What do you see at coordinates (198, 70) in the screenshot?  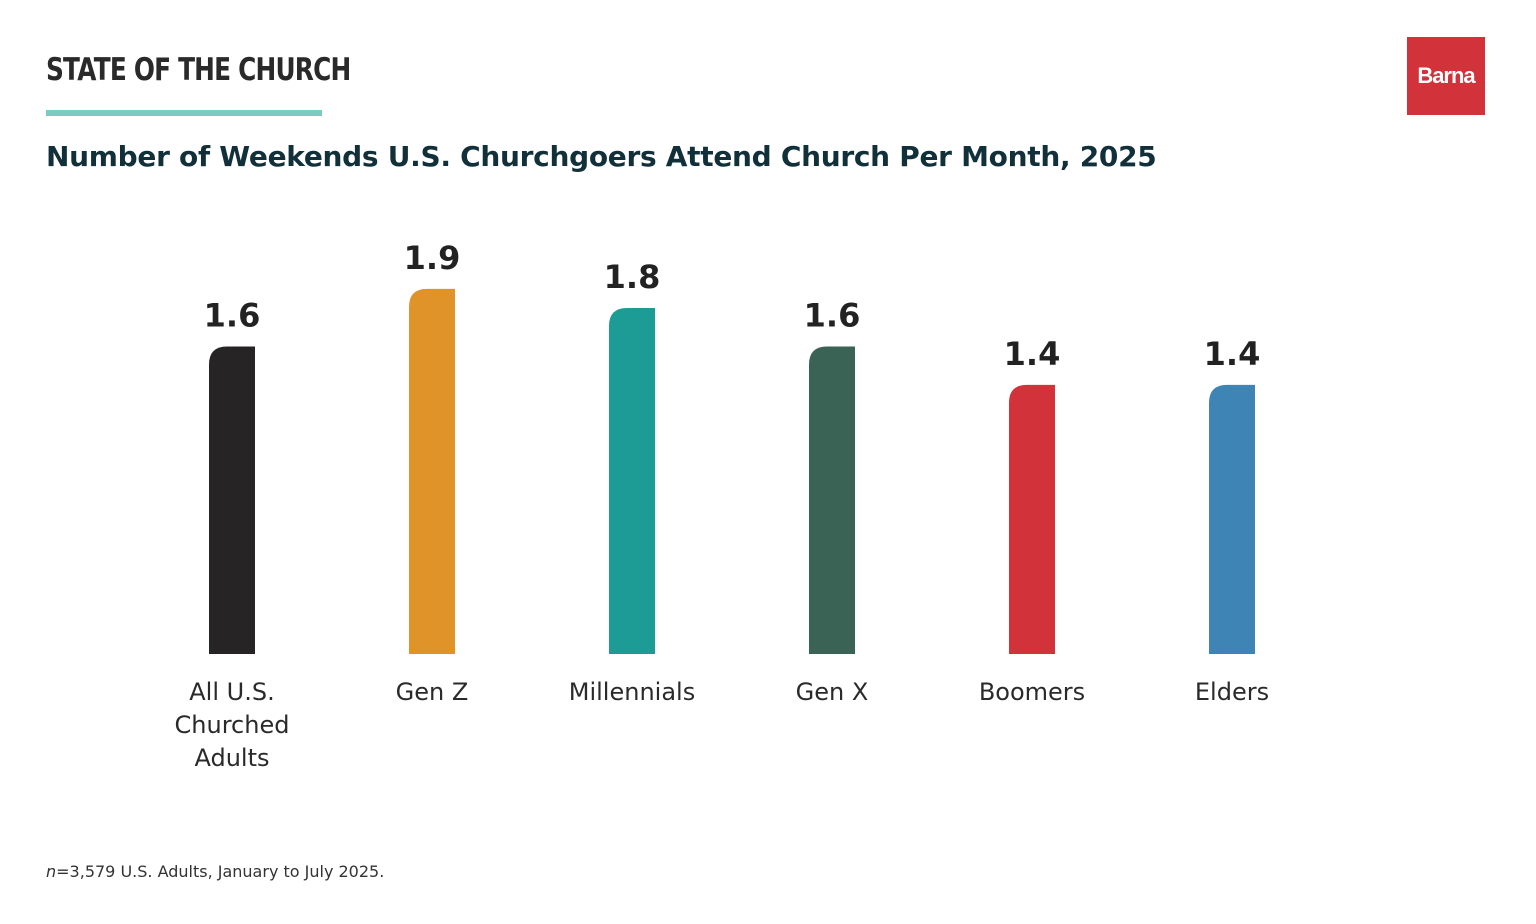 I see `series-title: STATE OF THE CHURCH` at bounding box center [198, 70].